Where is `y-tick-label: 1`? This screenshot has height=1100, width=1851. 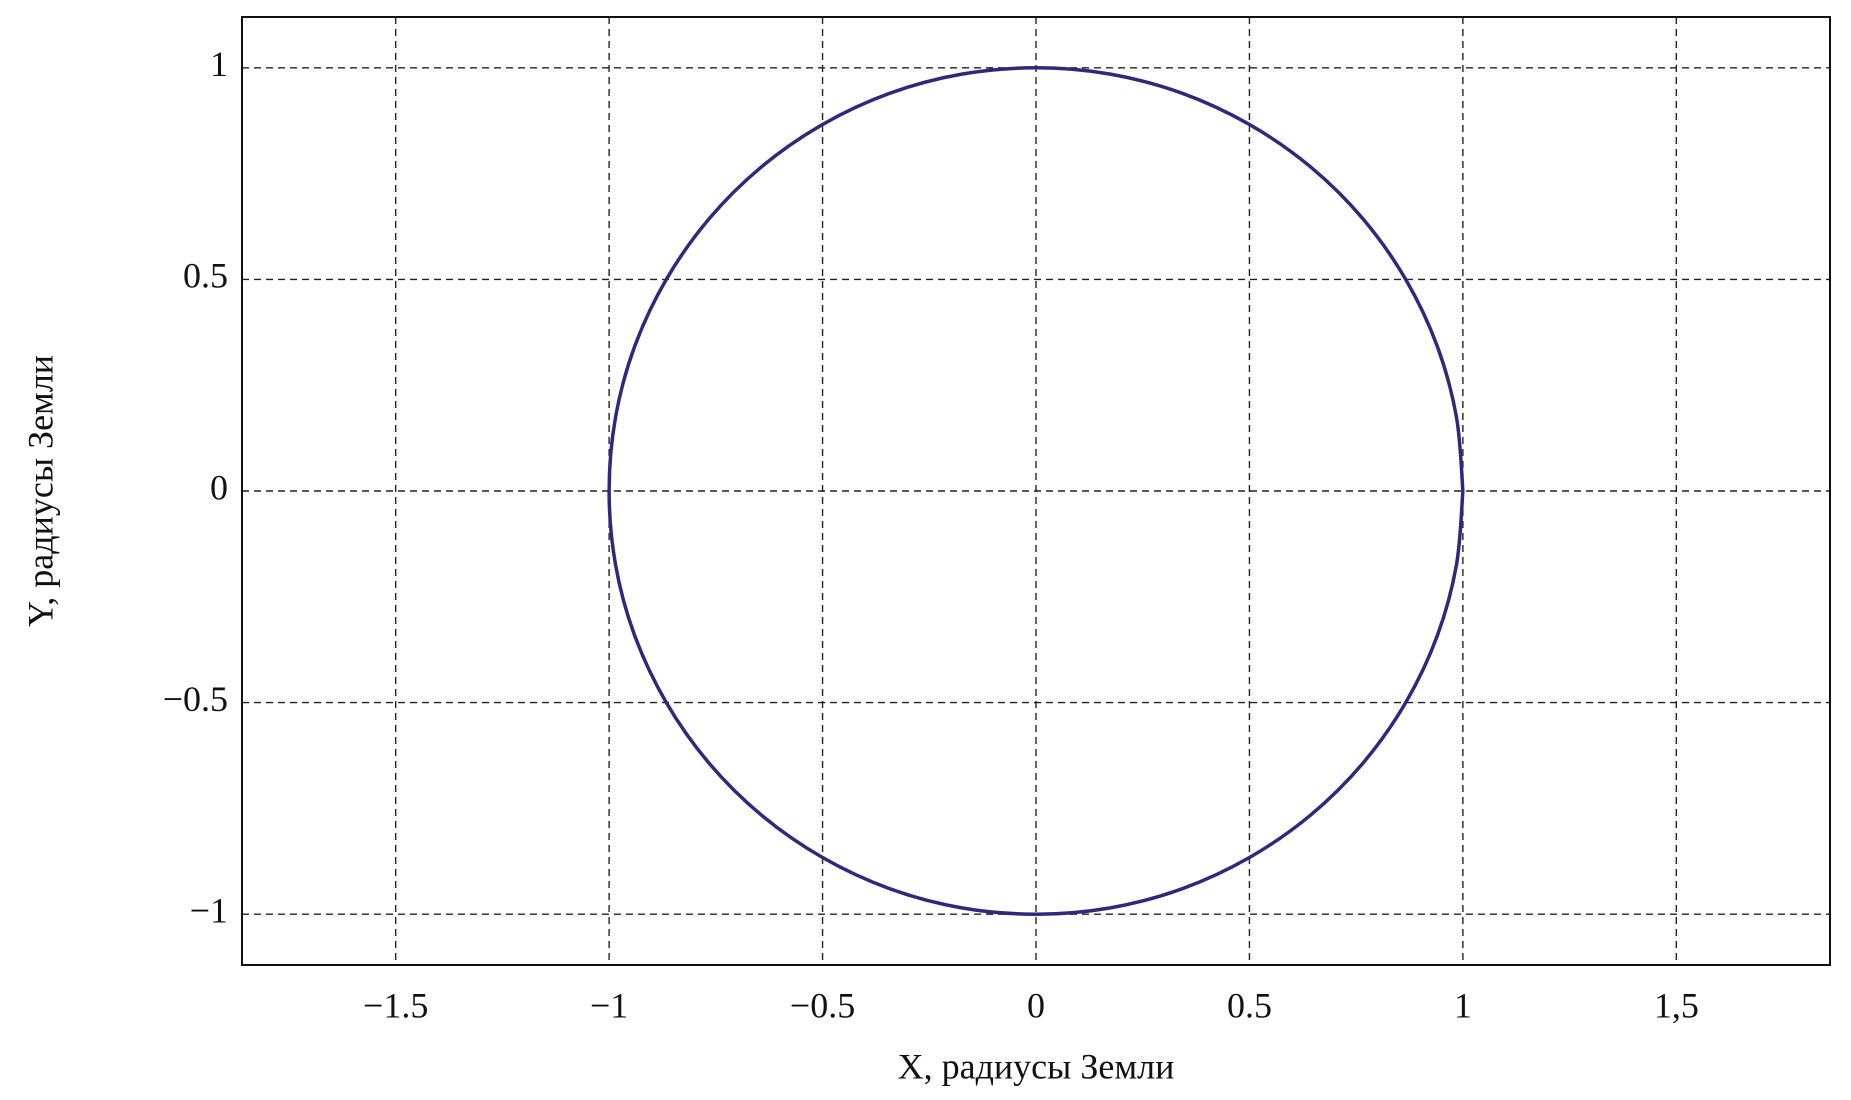
y-tick-label: 1 is located at coordinates (219, 64).